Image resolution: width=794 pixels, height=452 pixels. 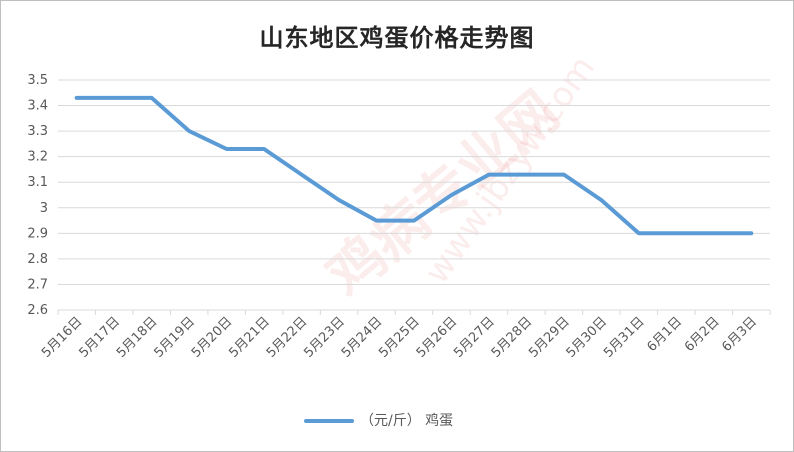 I want to click on x-tick-label: 6月3日, so click(x=739, y=334).